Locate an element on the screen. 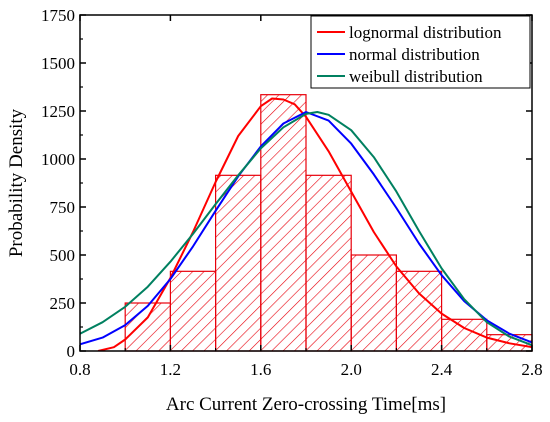 The width and height of the screenshot is (550, 422). y-axis-title: Probability Density is located at coordinates (16, 182).